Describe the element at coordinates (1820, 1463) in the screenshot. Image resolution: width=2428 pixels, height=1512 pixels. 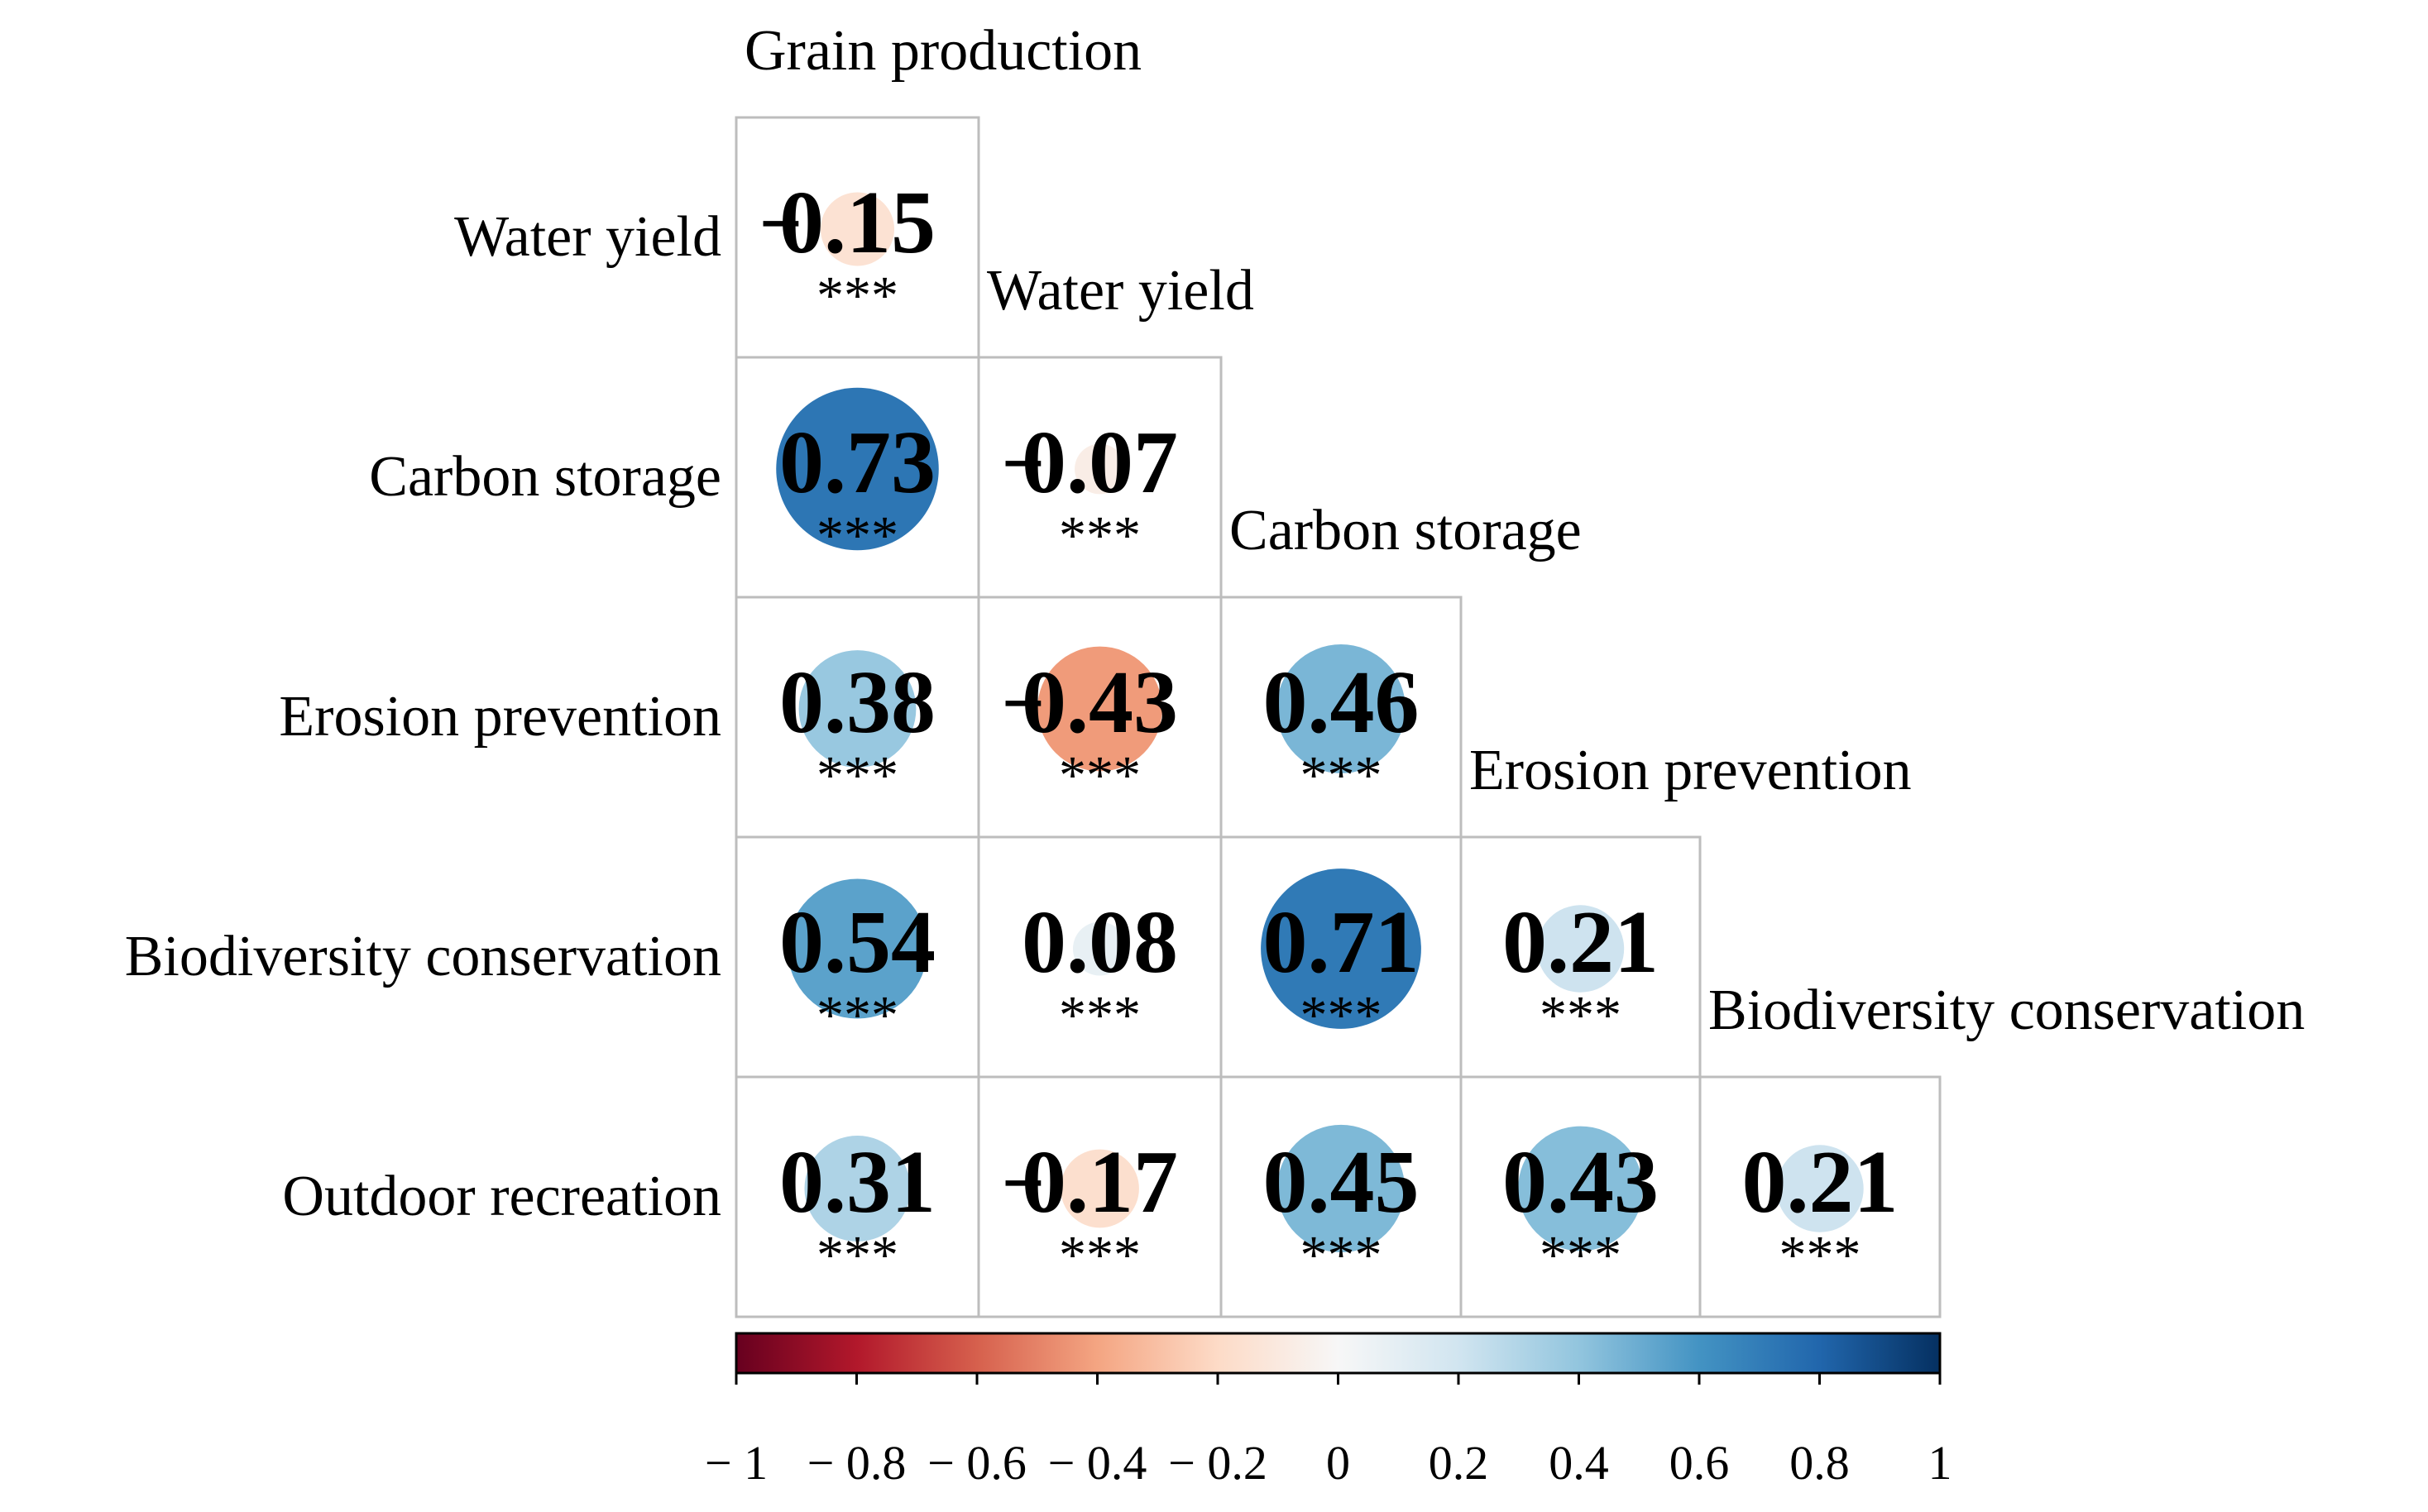
I see `colorbar-tick-label: 0.8` at that location.